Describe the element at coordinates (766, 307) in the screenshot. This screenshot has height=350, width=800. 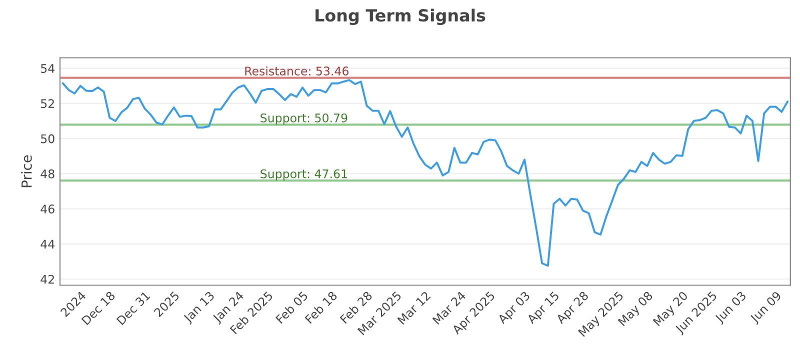
I see `x-tick-label: Jun 09` at that location.